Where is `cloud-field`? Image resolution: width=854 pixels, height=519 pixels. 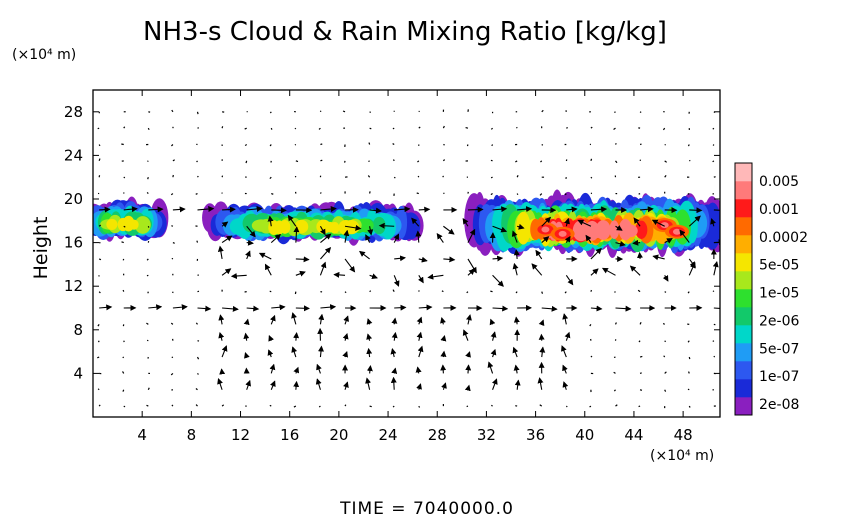 cloud-field is located at coordinates (406, 223).